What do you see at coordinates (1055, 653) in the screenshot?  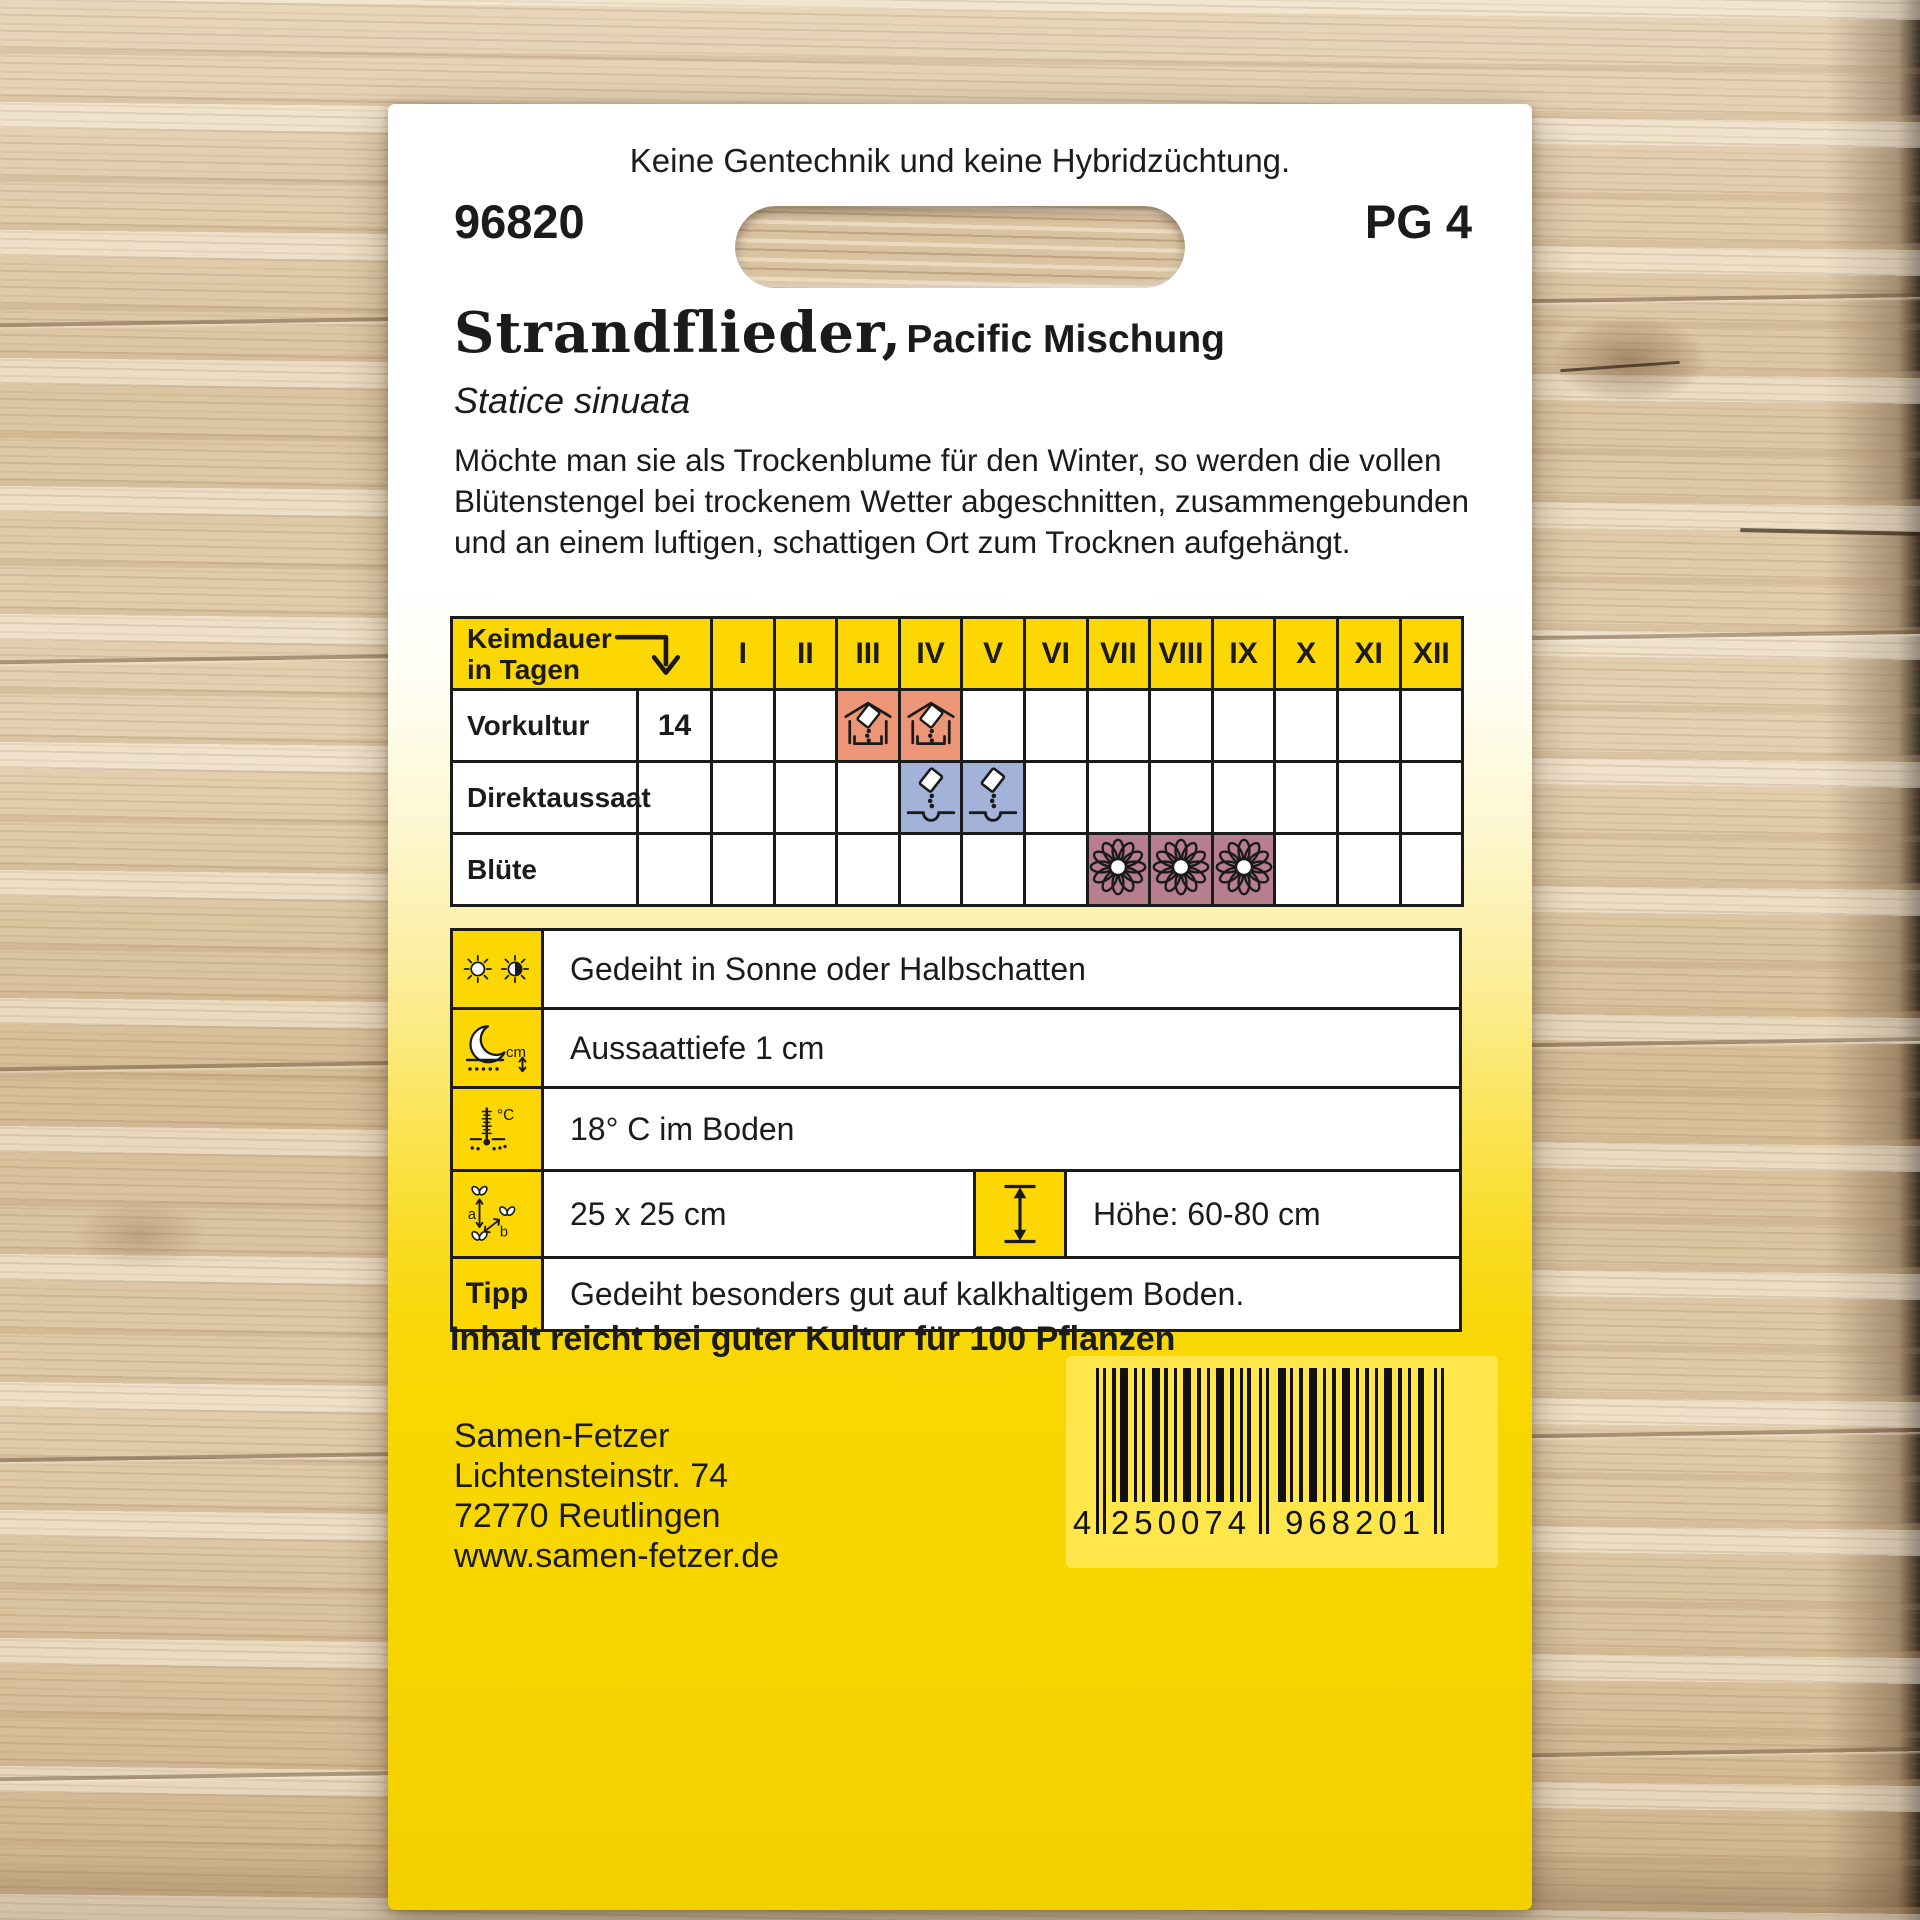 I see `month-header-cell: VI` at bounding box center [1055, 653].